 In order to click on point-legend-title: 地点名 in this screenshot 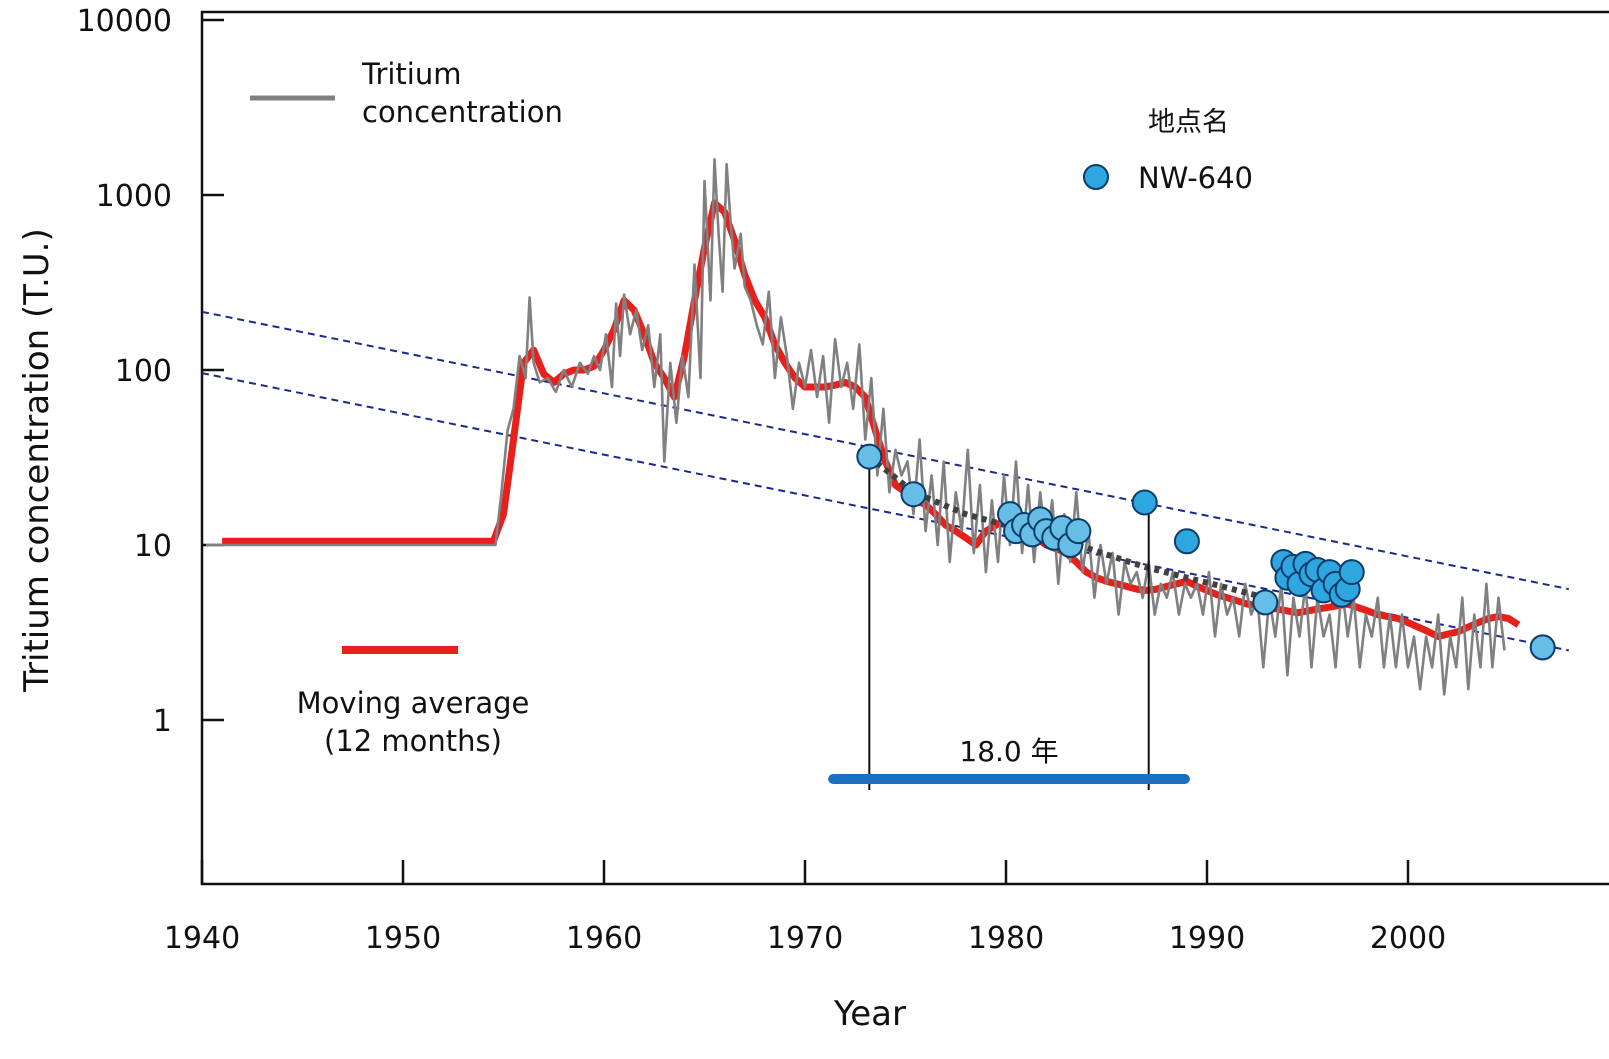, I will do `click(1188, 122)`.